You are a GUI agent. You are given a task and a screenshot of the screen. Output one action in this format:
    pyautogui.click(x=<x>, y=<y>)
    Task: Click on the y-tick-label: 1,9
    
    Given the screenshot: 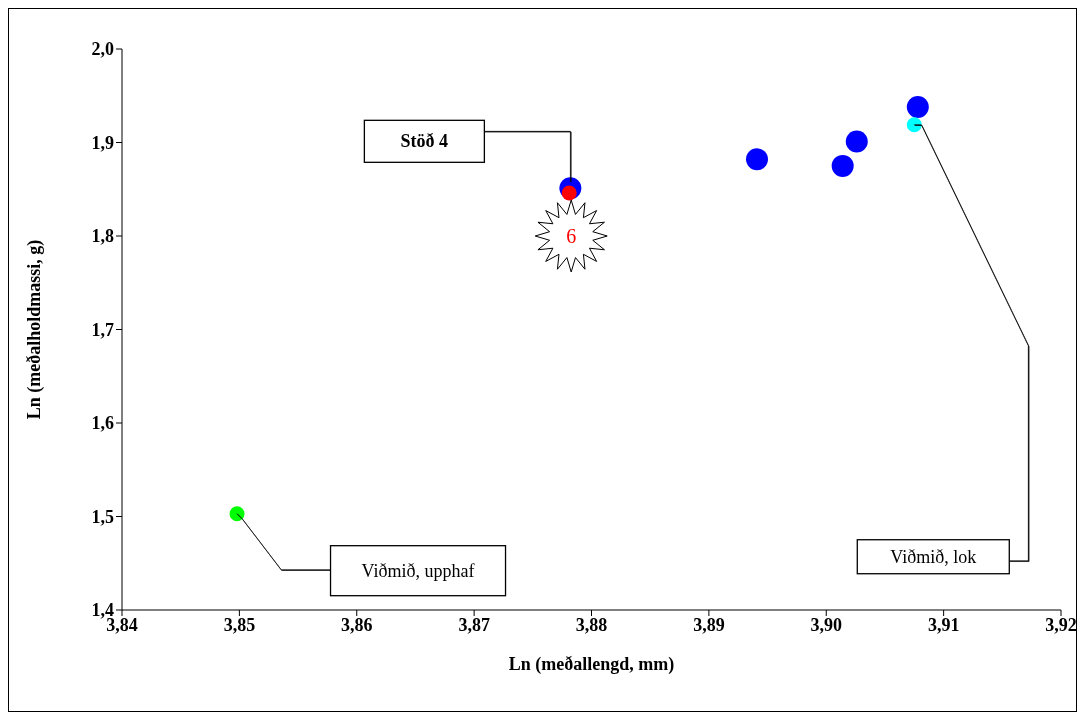 What is the action you would take?
    pyautogui.click(x=102, y=142)
    